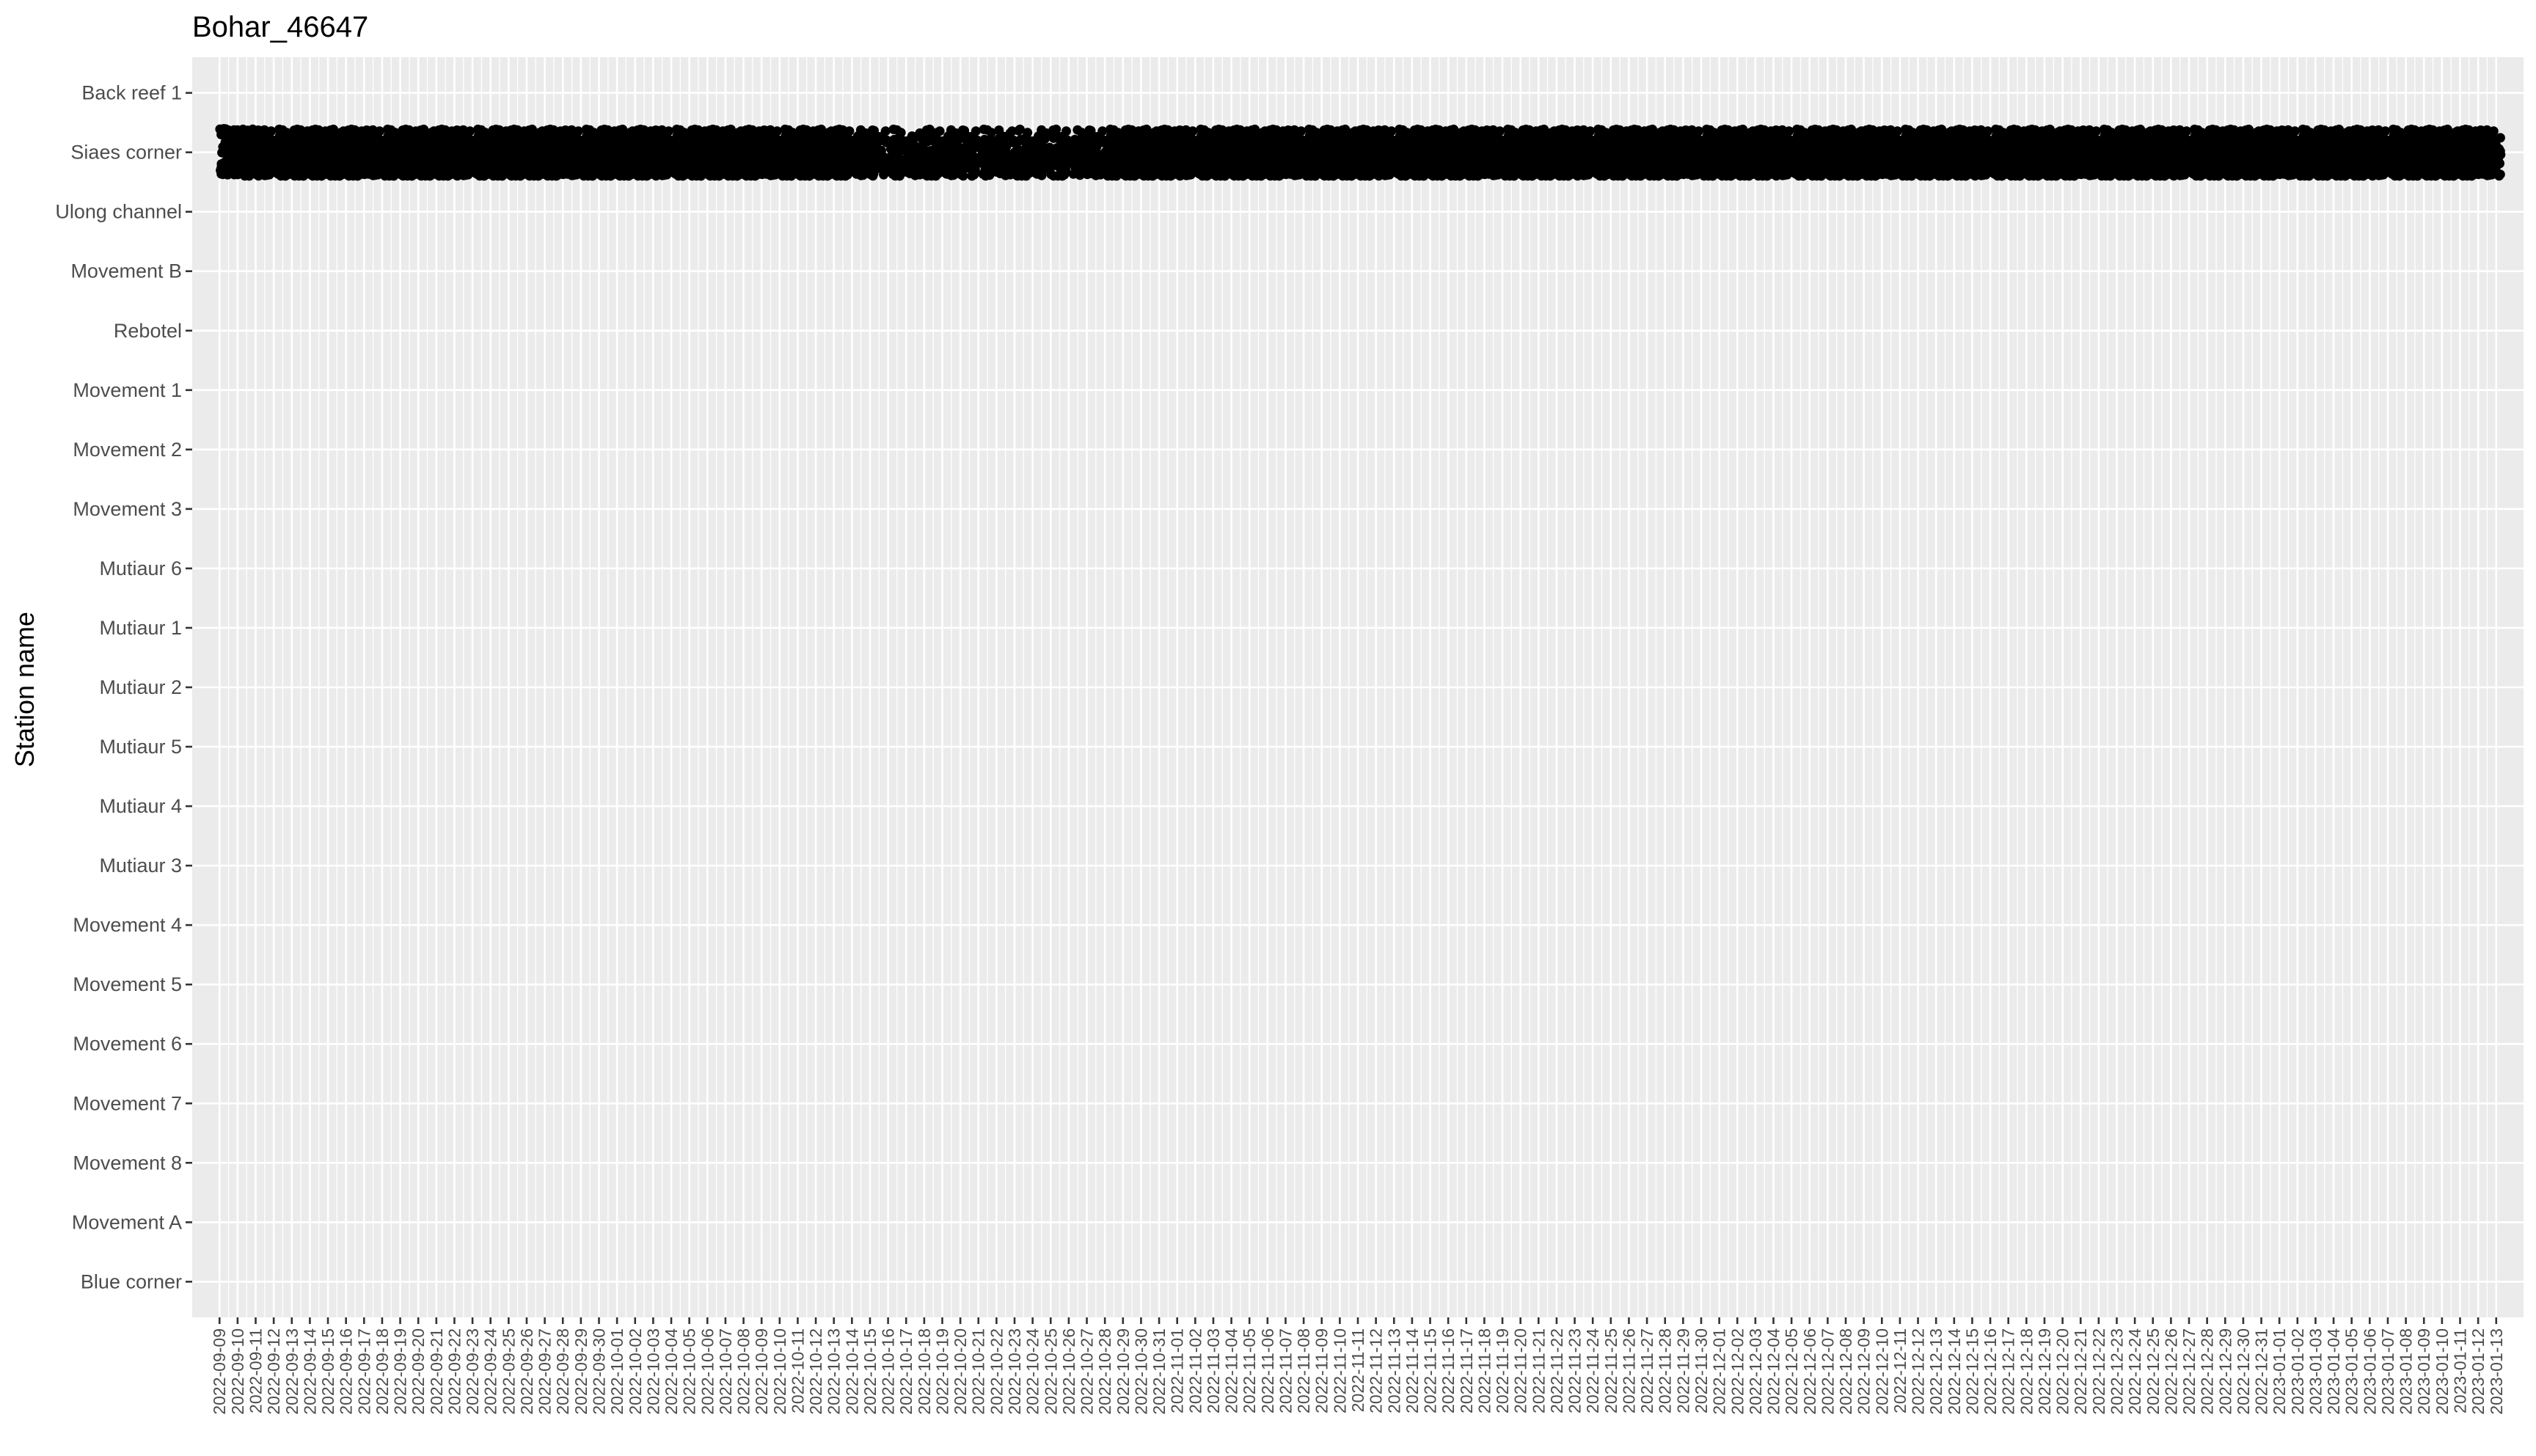 This screenshot has width=2536, height=1456. Describe the element at coordinates (280, 27) in the screenshot. I see `chart-title: Bohar_46647` at that location.